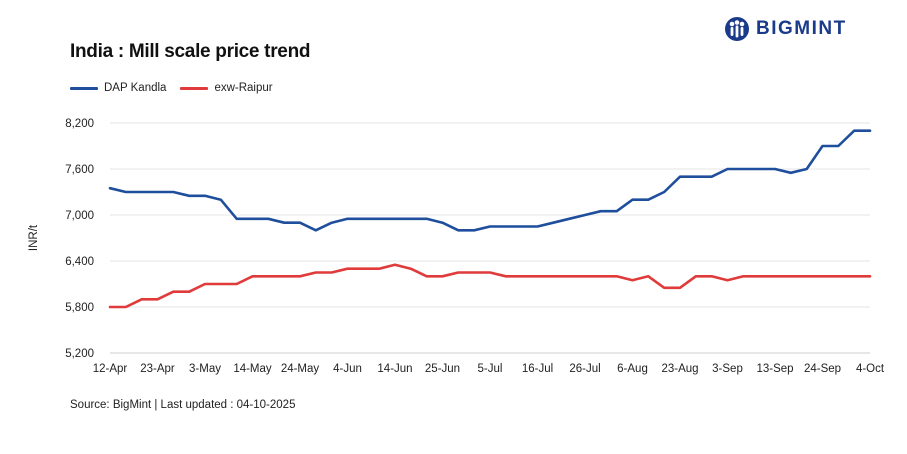 This screenshot has height=454, width=907. I want to click on x-tick-label: 3-Sep, so click(727, 369).